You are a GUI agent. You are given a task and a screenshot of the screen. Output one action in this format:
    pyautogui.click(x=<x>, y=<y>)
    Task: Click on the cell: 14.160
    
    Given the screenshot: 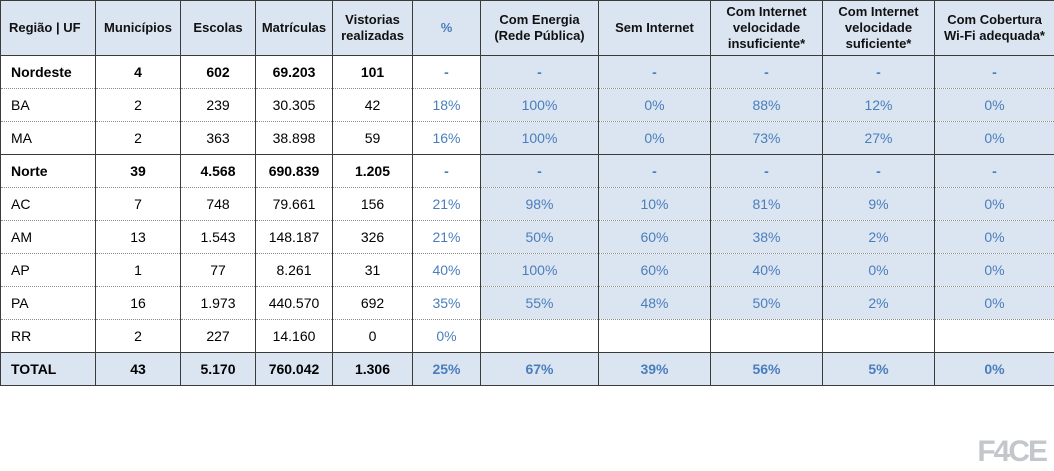 What is the action you would take?
    pyautogui.click(x=294, y=336)
    